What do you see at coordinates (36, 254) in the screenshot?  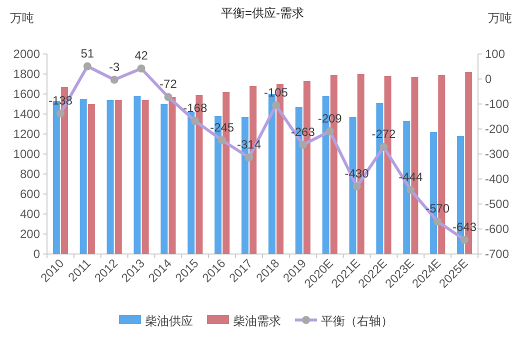 I see `y-tick-label: 0` at bounding box center [36, 254].